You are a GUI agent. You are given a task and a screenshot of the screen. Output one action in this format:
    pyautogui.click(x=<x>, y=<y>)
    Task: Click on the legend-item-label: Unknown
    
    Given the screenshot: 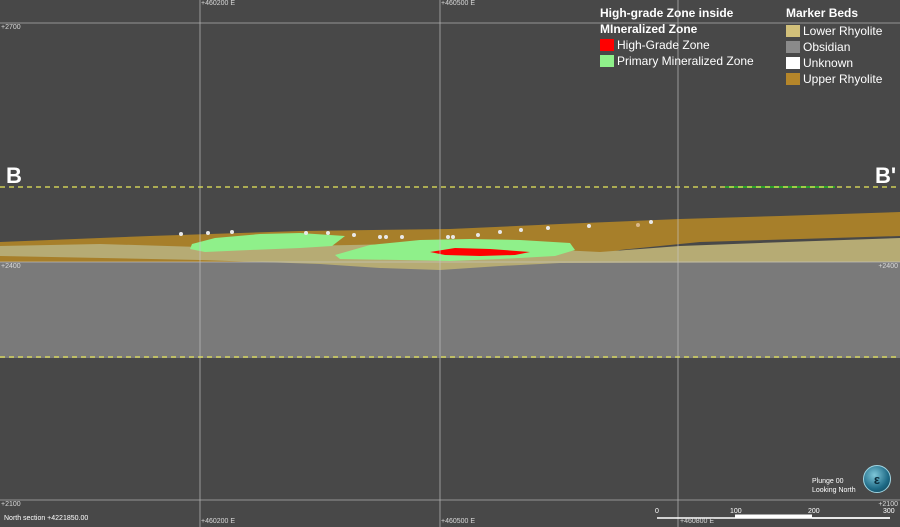 What is the action you would take?
    pyautogui.click(x=828, y=63)
    